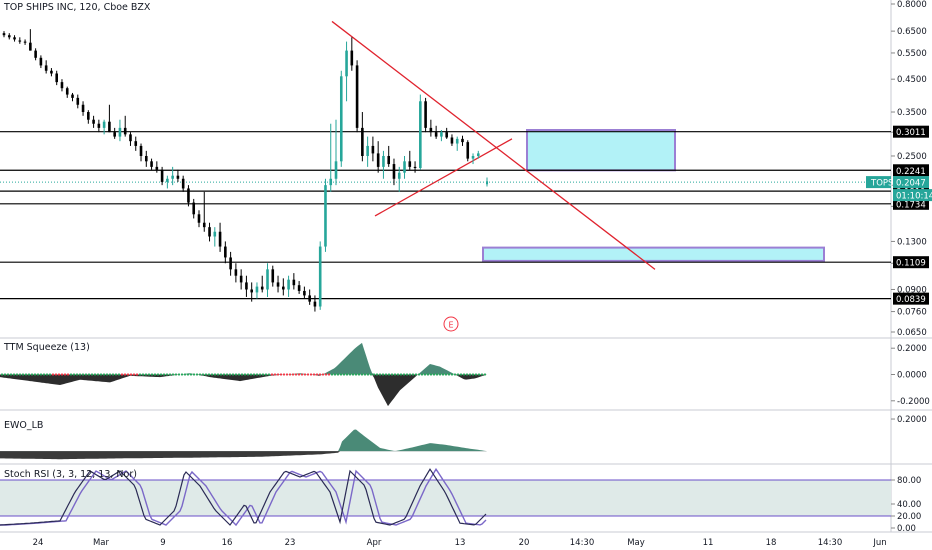 The height and width of the screenshot is (550, 932). I want to click on level-price-text: 0.3011, so click(911, 133).